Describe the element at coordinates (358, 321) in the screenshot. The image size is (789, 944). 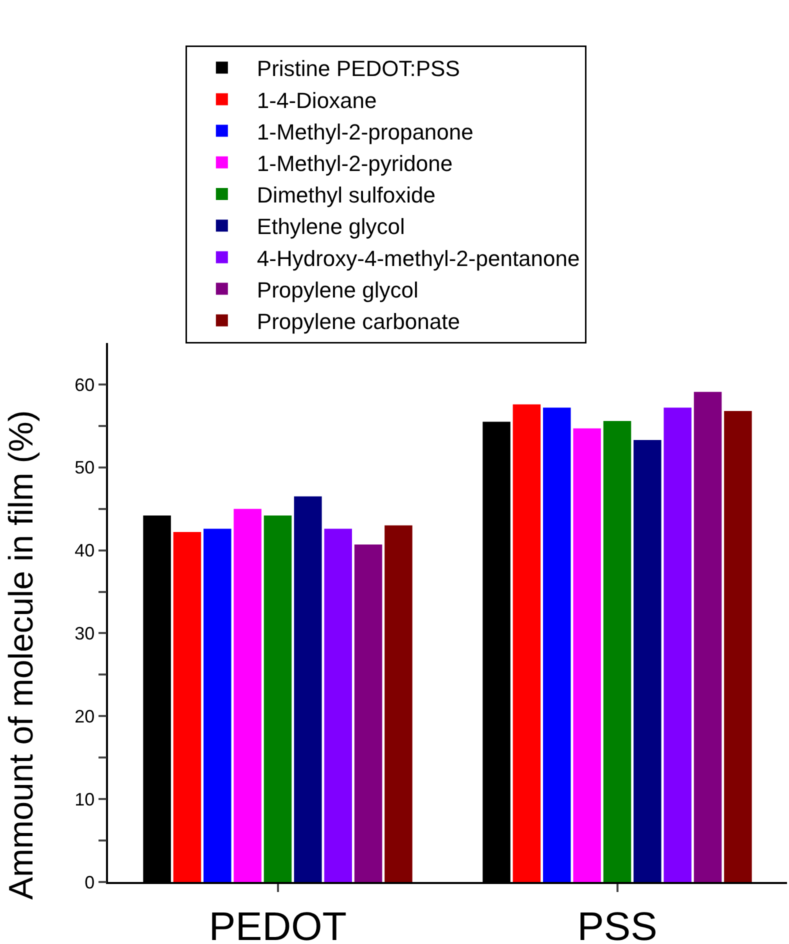
I see `legend-label: Propylene carbonate` at that location.